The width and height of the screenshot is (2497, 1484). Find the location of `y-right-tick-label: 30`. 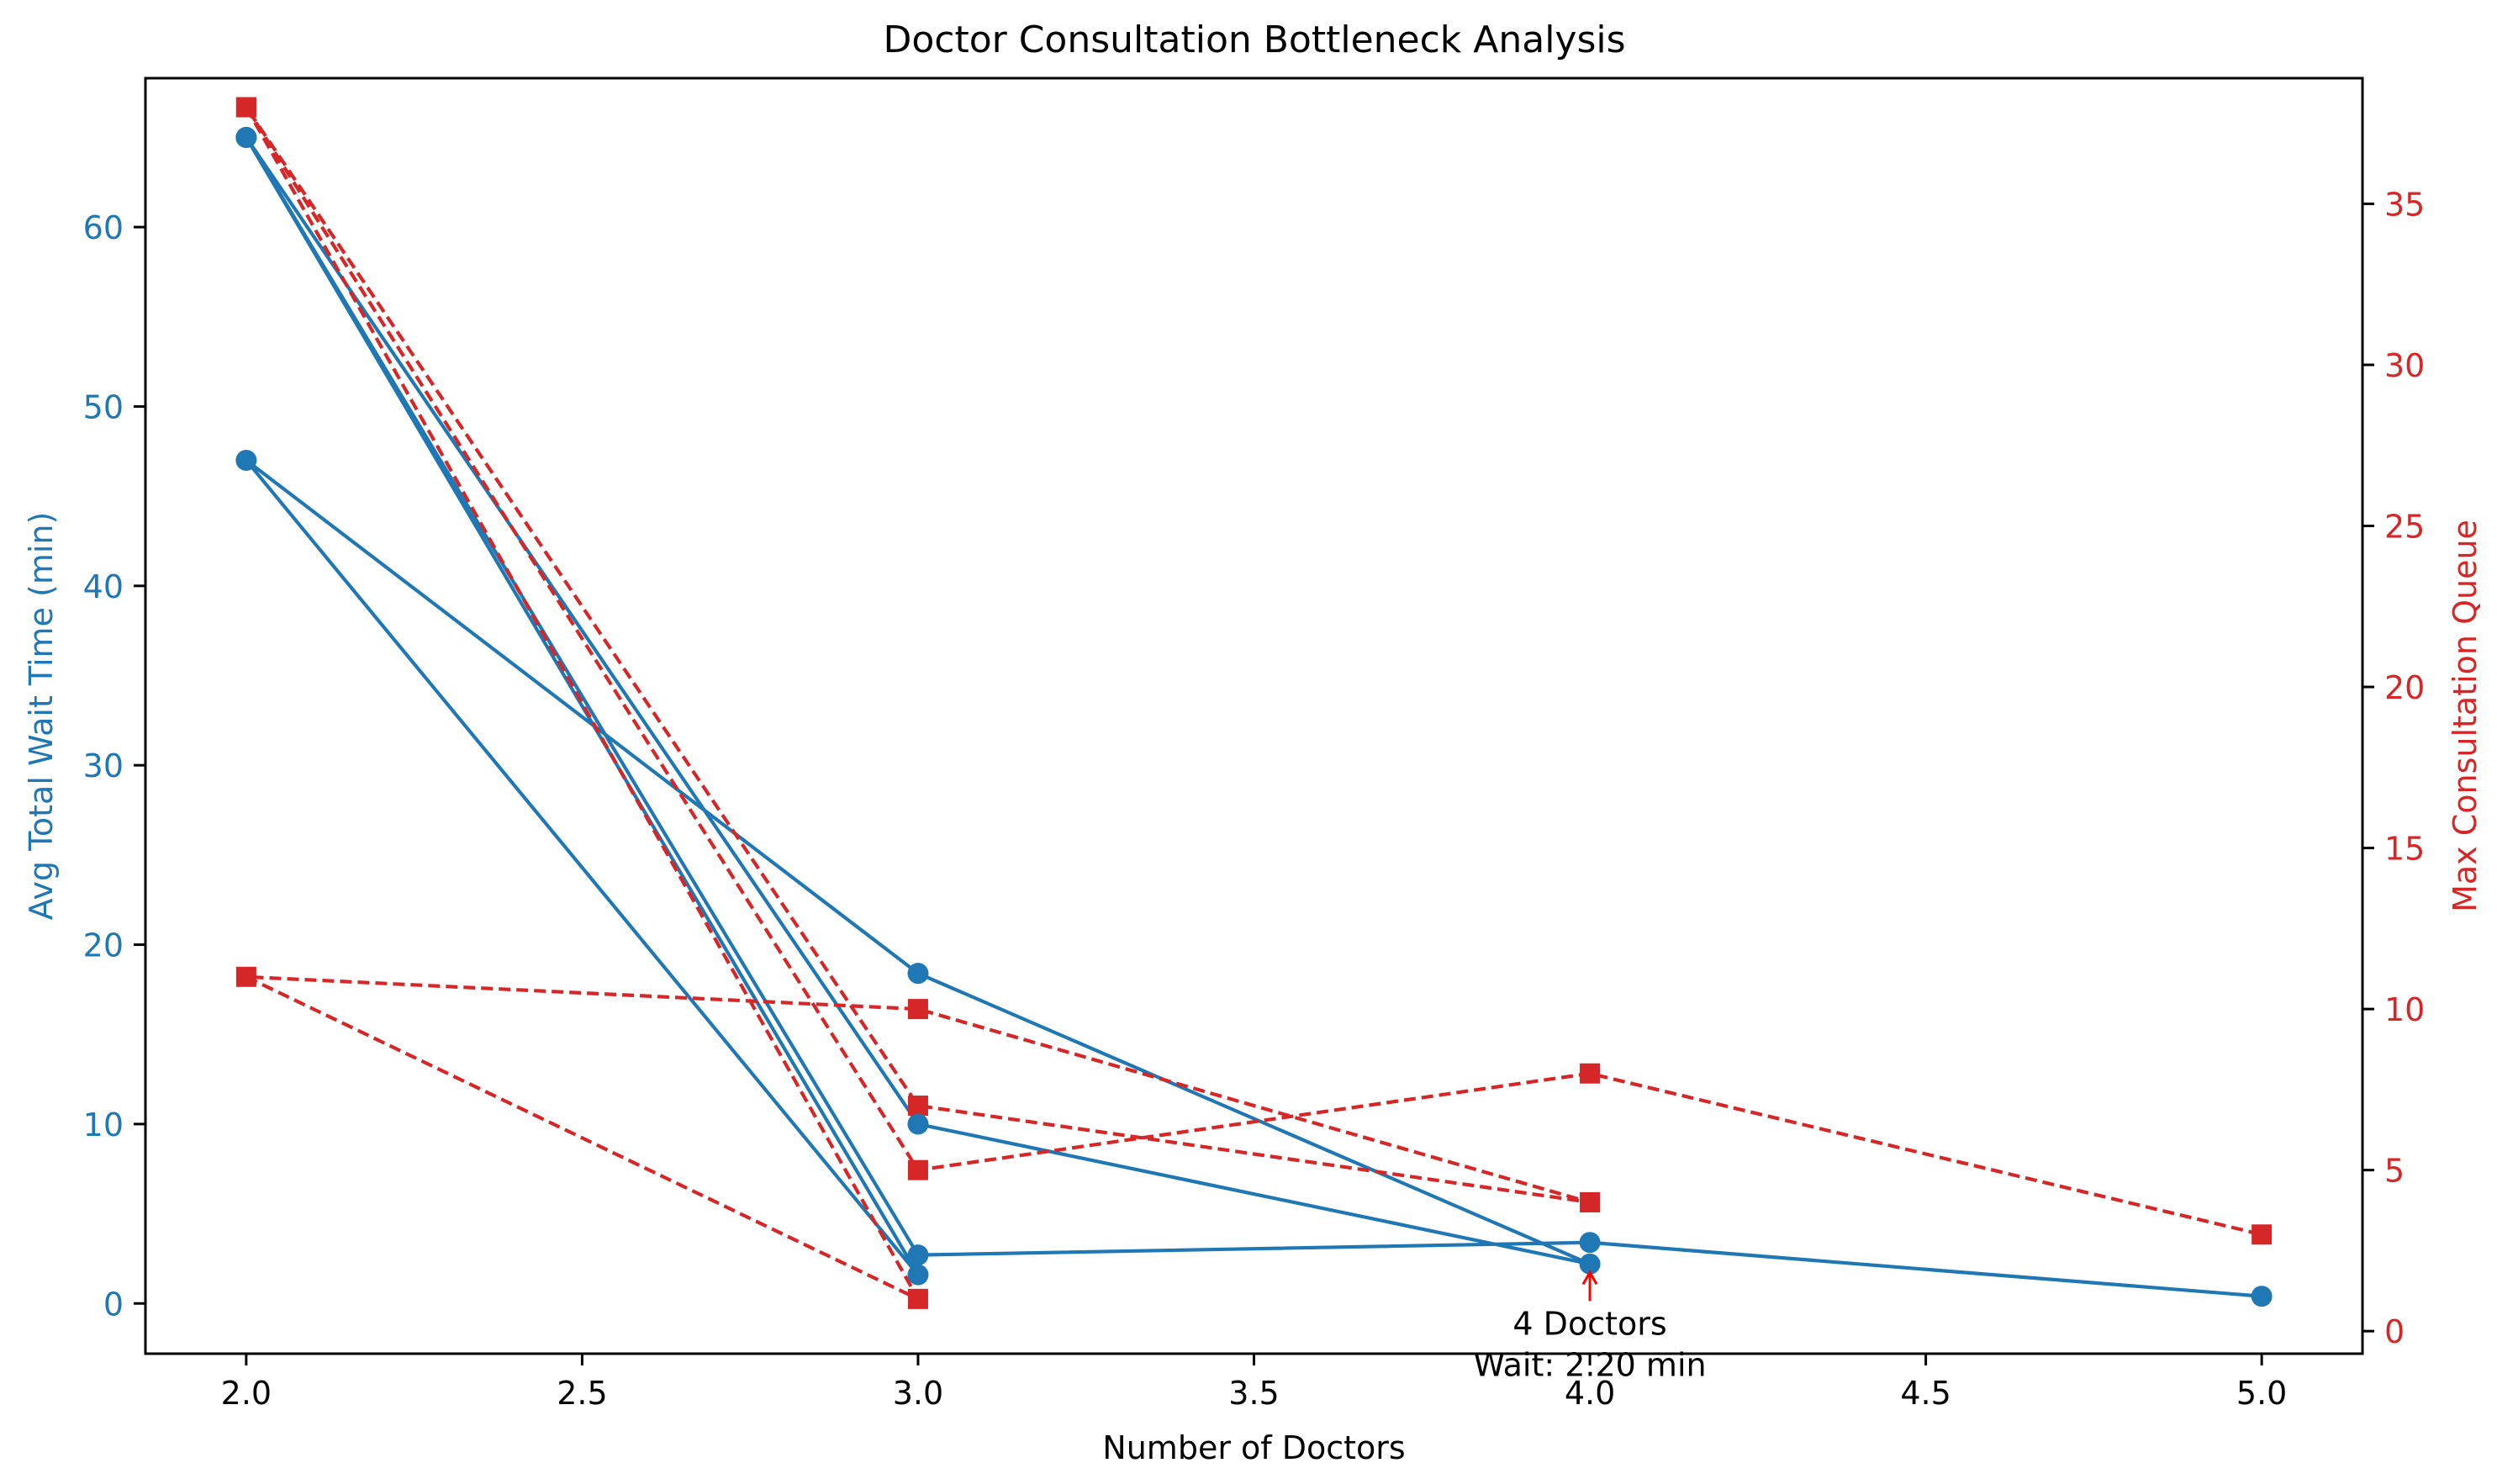

y-right-tick-label: 30 is located at coordinates (2404, 365).